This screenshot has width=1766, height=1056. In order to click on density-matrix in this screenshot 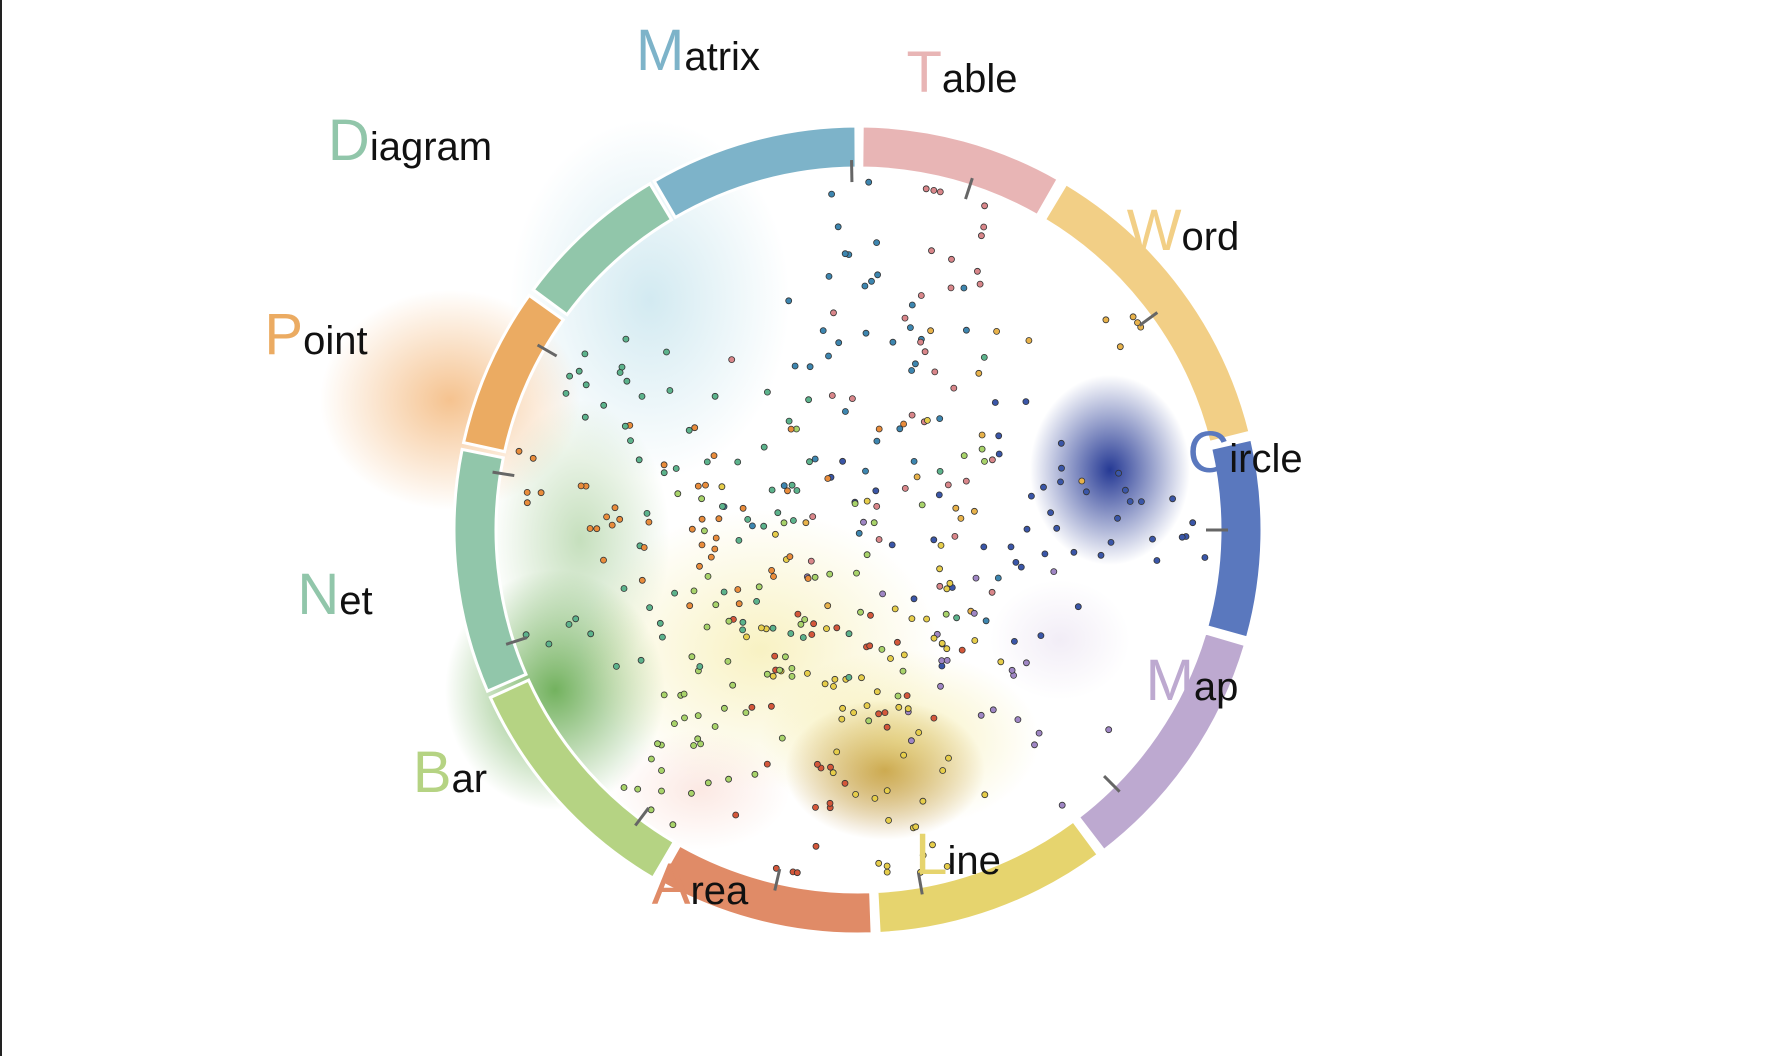, I will do `click(650, 300)`.